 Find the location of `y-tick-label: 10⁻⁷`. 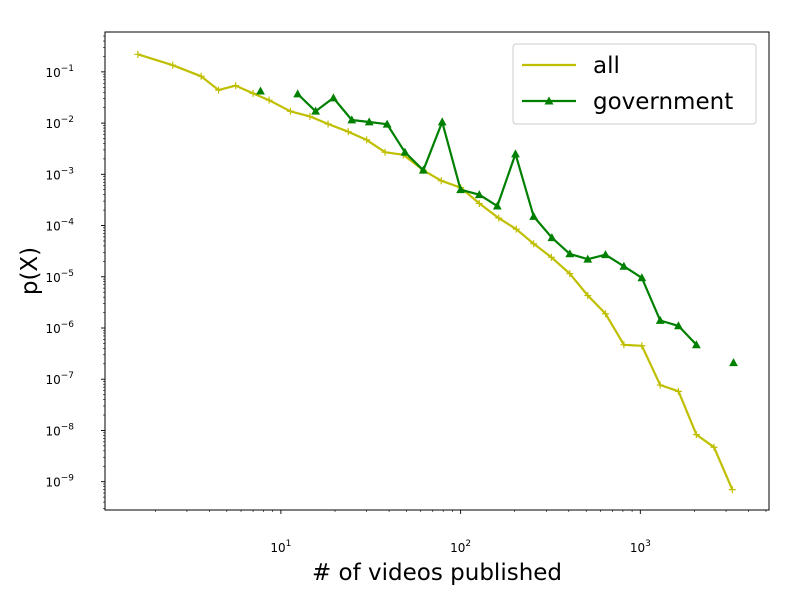

y-tick-label: 10⁻⁷ is located at coordinates (59, 379).